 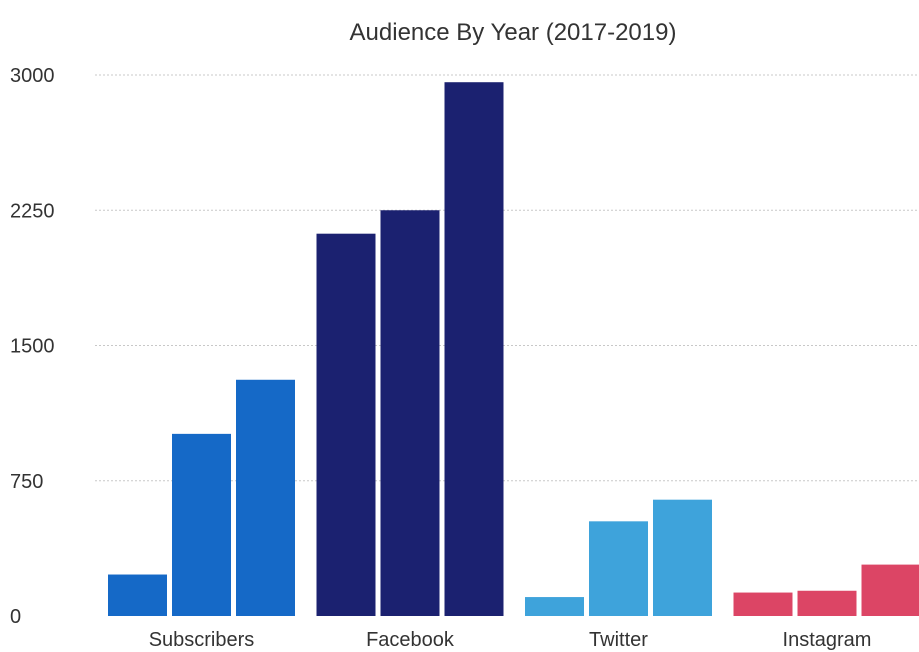 I want to click on x-axis-labels: Subscribers Facebook Twitter Instagram, so click(x=510, y=640).